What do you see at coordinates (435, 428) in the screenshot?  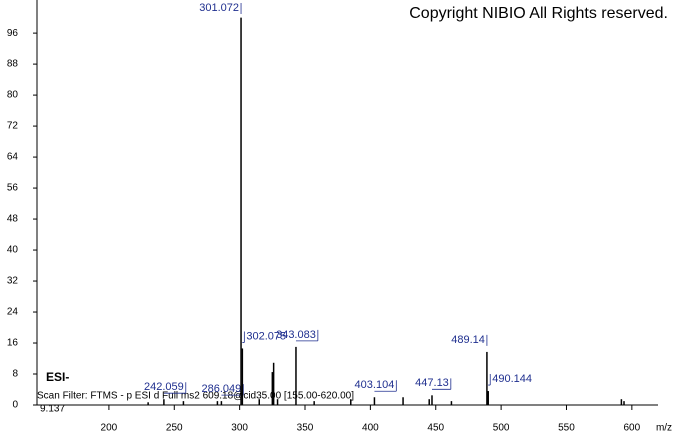 I see `x-tick-label: 450` at bounding box center [435, 428].